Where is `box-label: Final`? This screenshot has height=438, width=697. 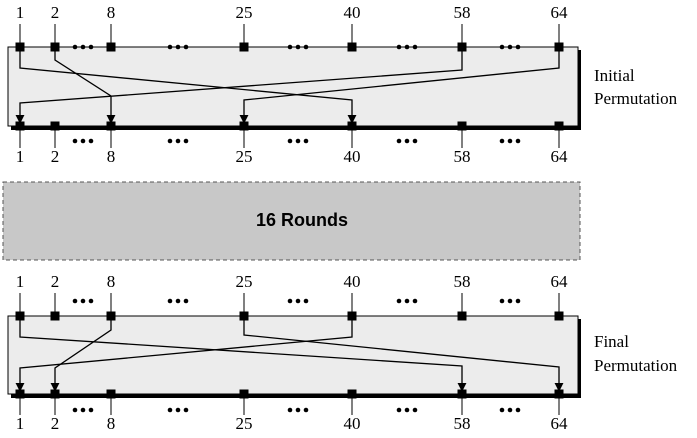
box-label: Final is located at coordinates (611, 341).